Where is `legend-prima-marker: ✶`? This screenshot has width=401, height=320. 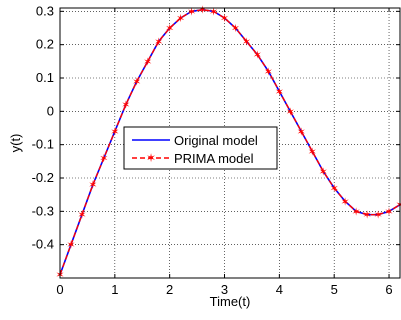
legend-prima-marker: ✶ is located at coordinates (151, 158).